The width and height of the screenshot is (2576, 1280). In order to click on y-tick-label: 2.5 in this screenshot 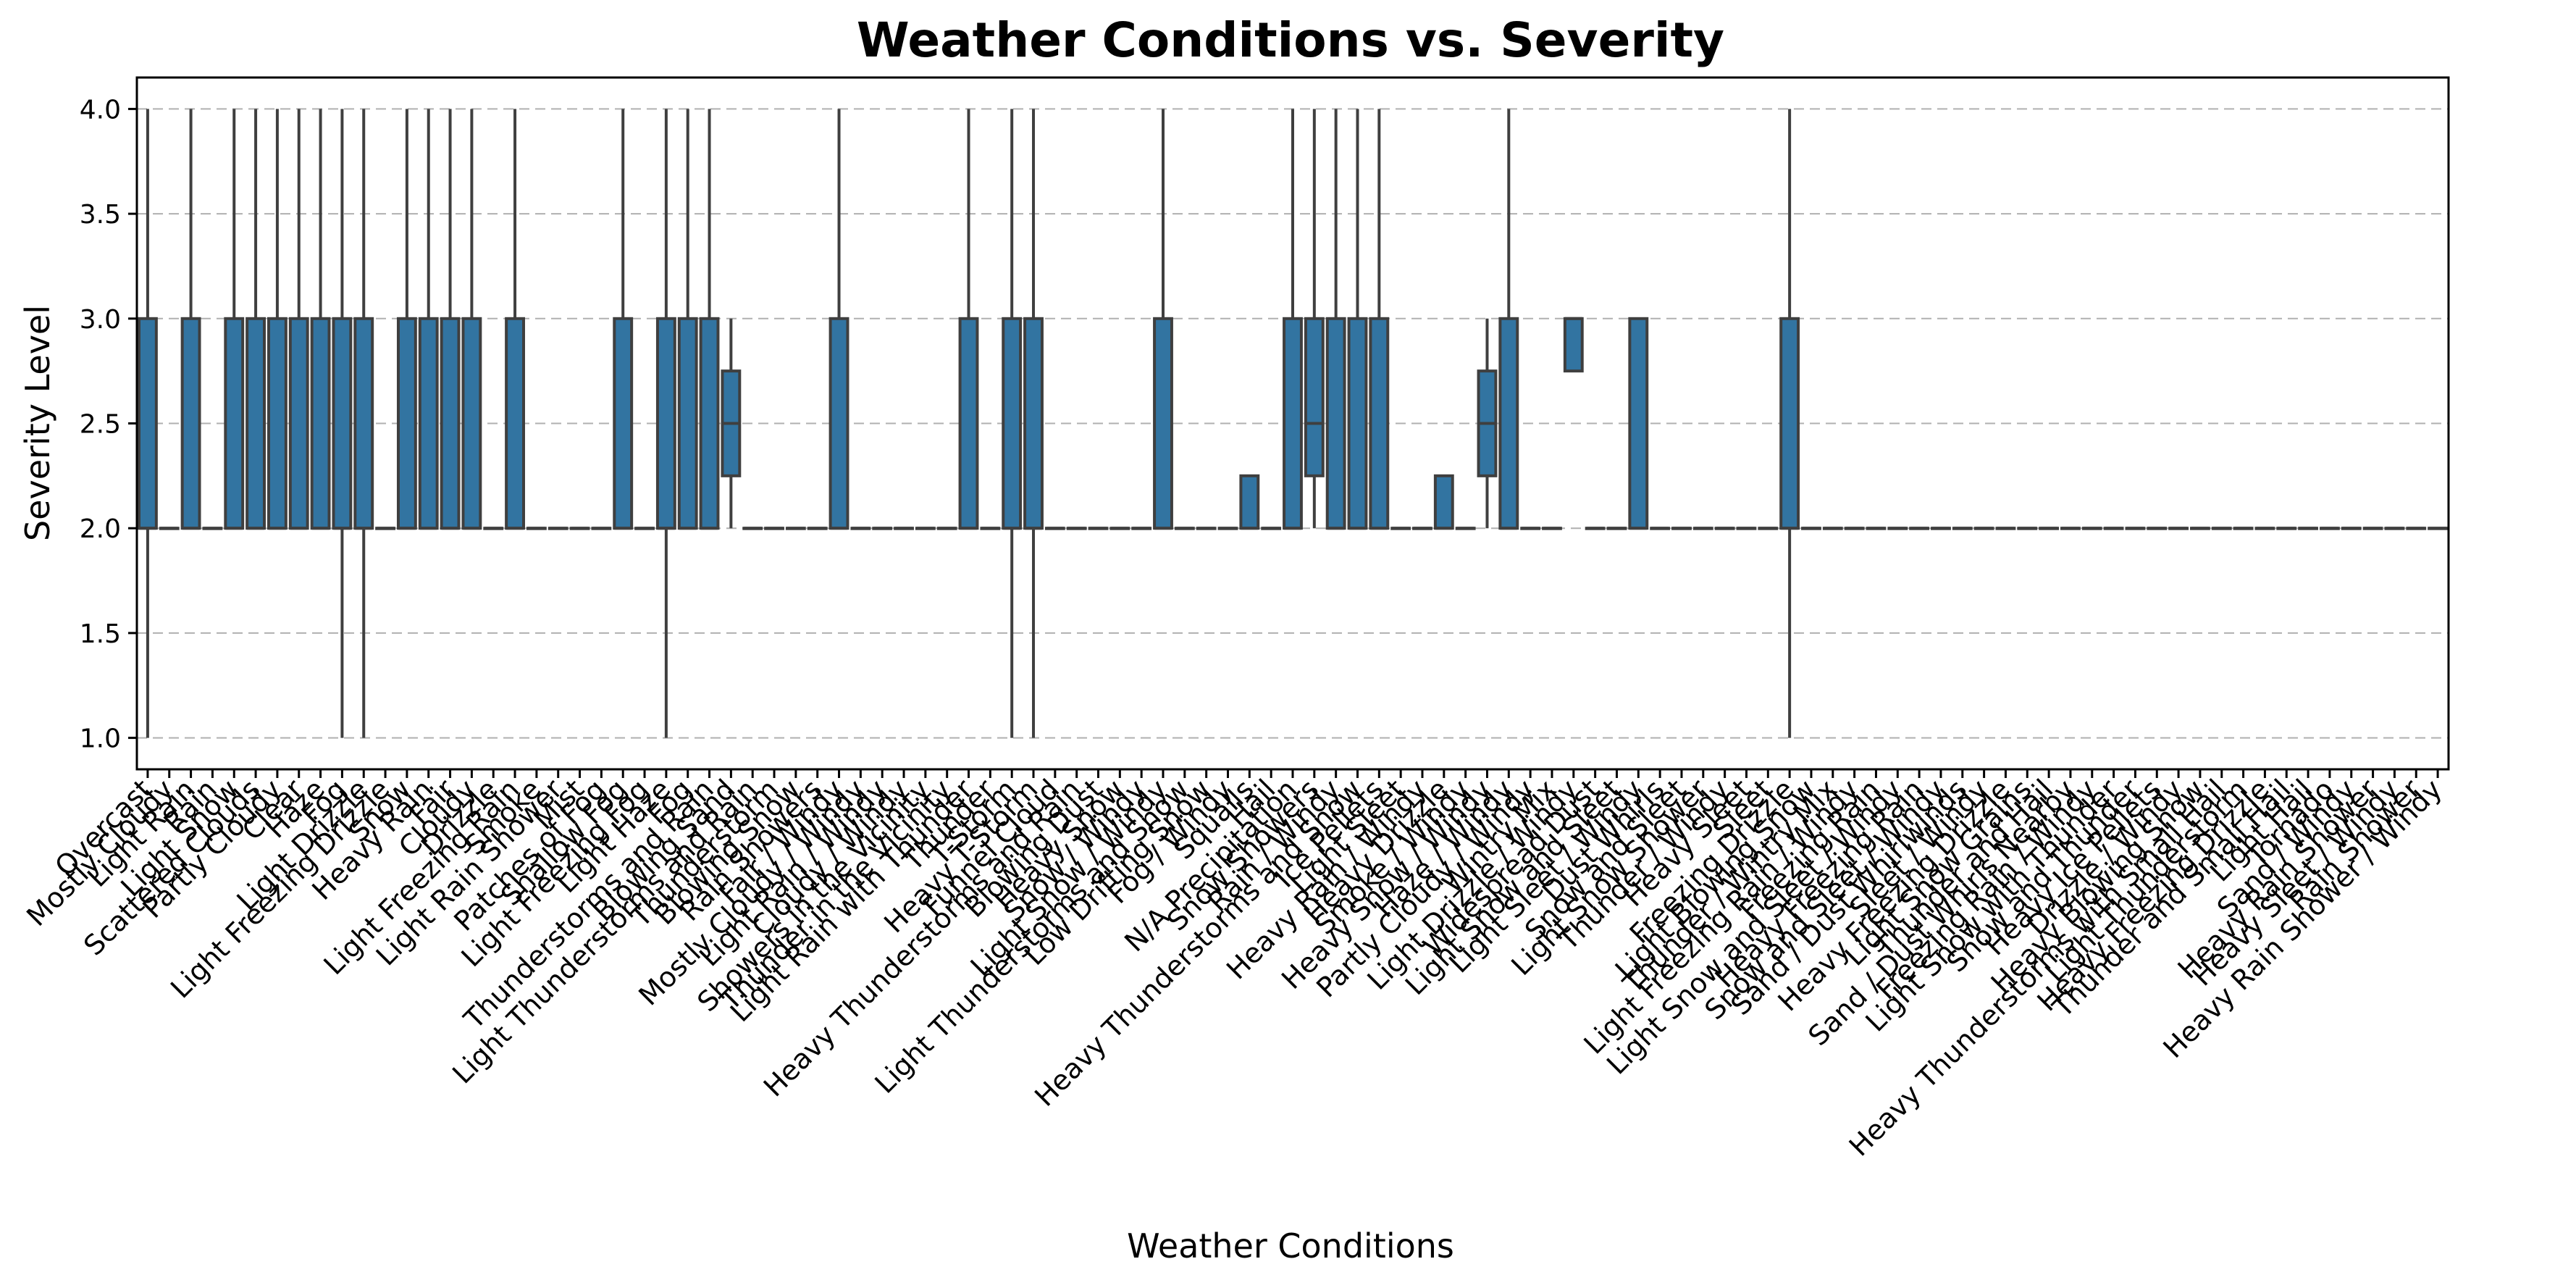, I will do `click(100, 425)`.